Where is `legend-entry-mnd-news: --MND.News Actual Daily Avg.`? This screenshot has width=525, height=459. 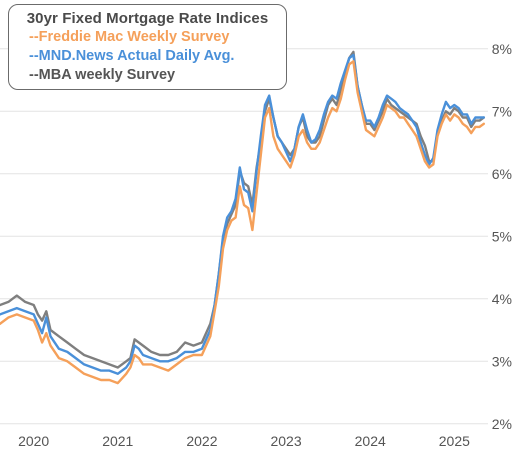 legend-entry-mnd-news: --MND.News Actual Daily Avg. is located at coordinates (132, 56).